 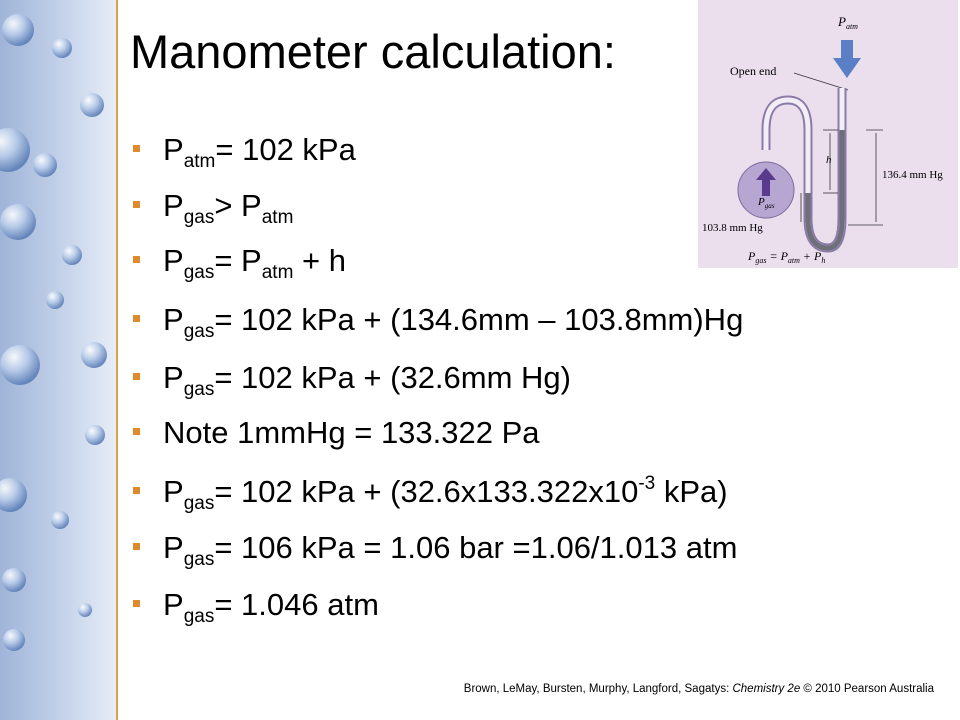 I want to click on bullet: Patm= 102 kPa, so click(x=244, y=152).